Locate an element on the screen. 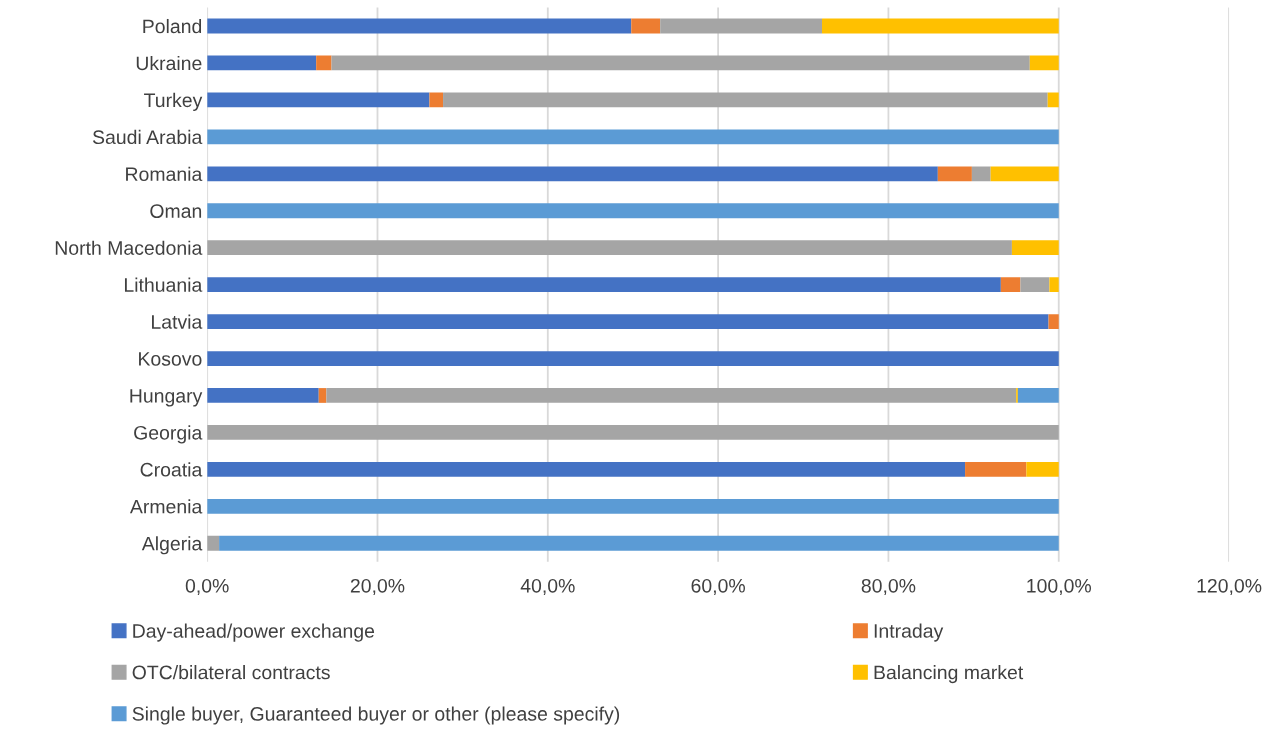 The image size is (1271, 754). x-tick-label: 20,0% is located at coordinates (377, 586).